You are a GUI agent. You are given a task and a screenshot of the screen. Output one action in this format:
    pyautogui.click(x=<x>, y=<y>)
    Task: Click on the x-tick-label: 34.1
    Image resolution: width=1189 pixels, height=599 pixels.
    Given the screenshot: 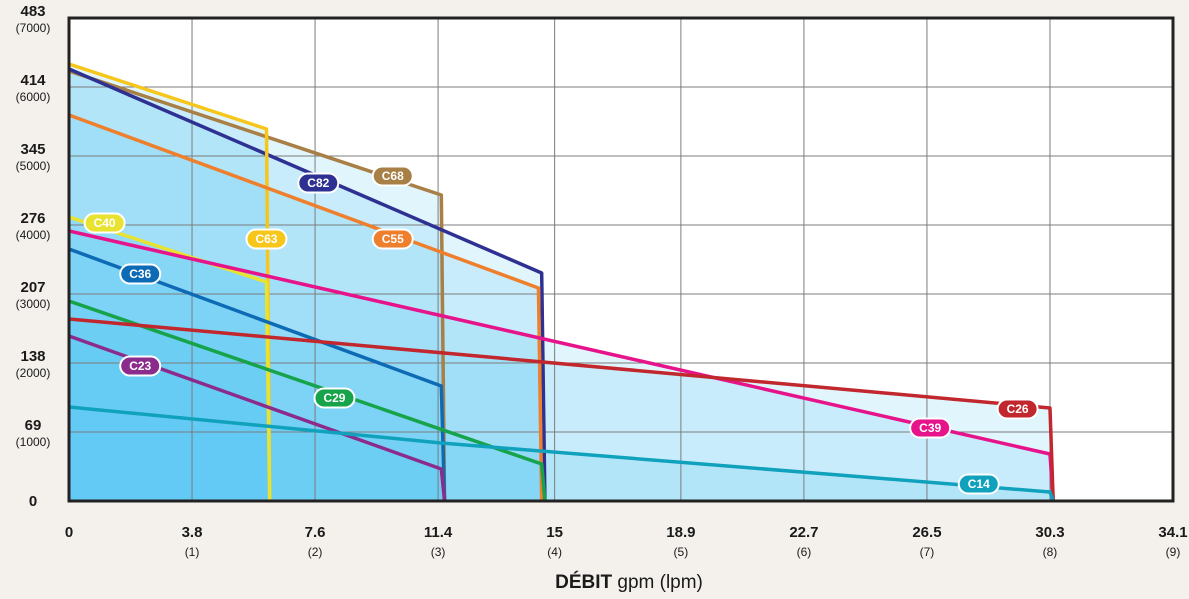 What is the action you would take?
    pyautogui.click(x=1172, y=532)
    